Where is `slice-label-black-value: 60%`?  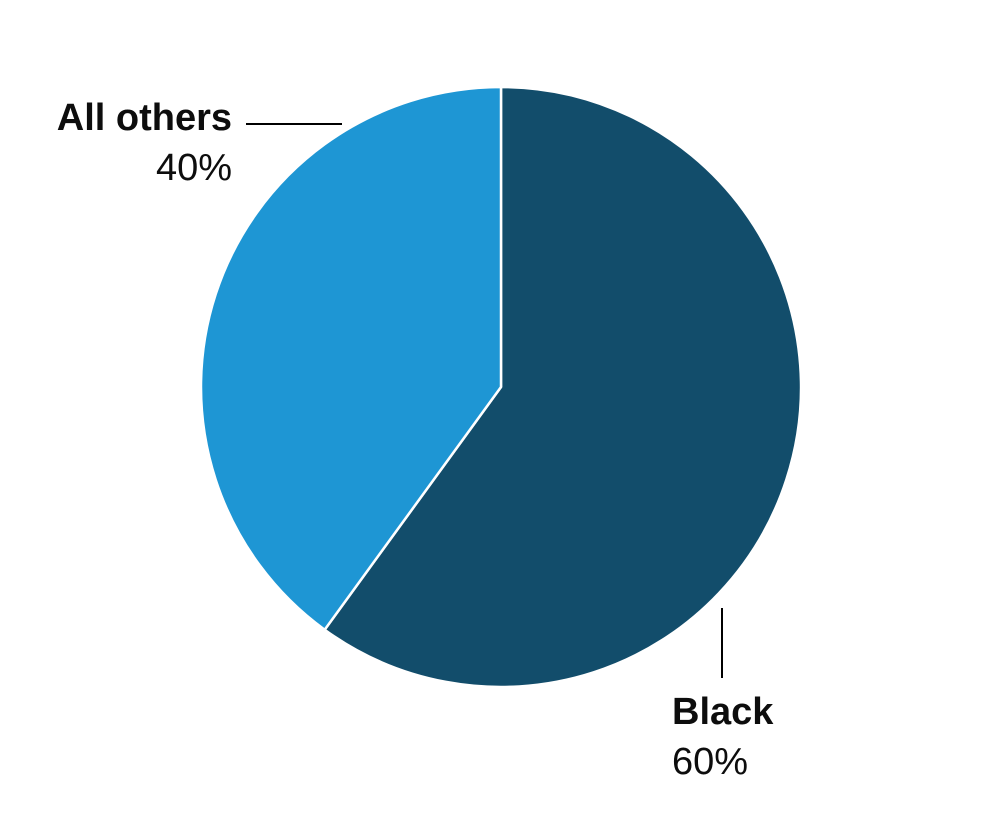 slice-label-black-value: 60% is located at coordinates (710, 762).